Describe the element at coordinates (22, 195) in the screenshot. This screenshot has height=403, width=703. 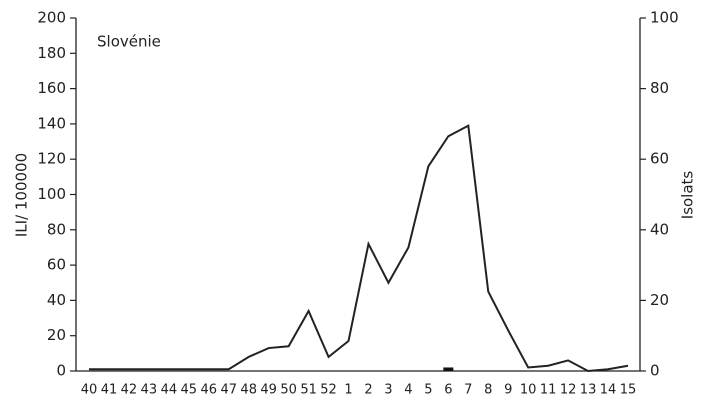
I see `y-axis-label: ILI/ 100000` at that location.